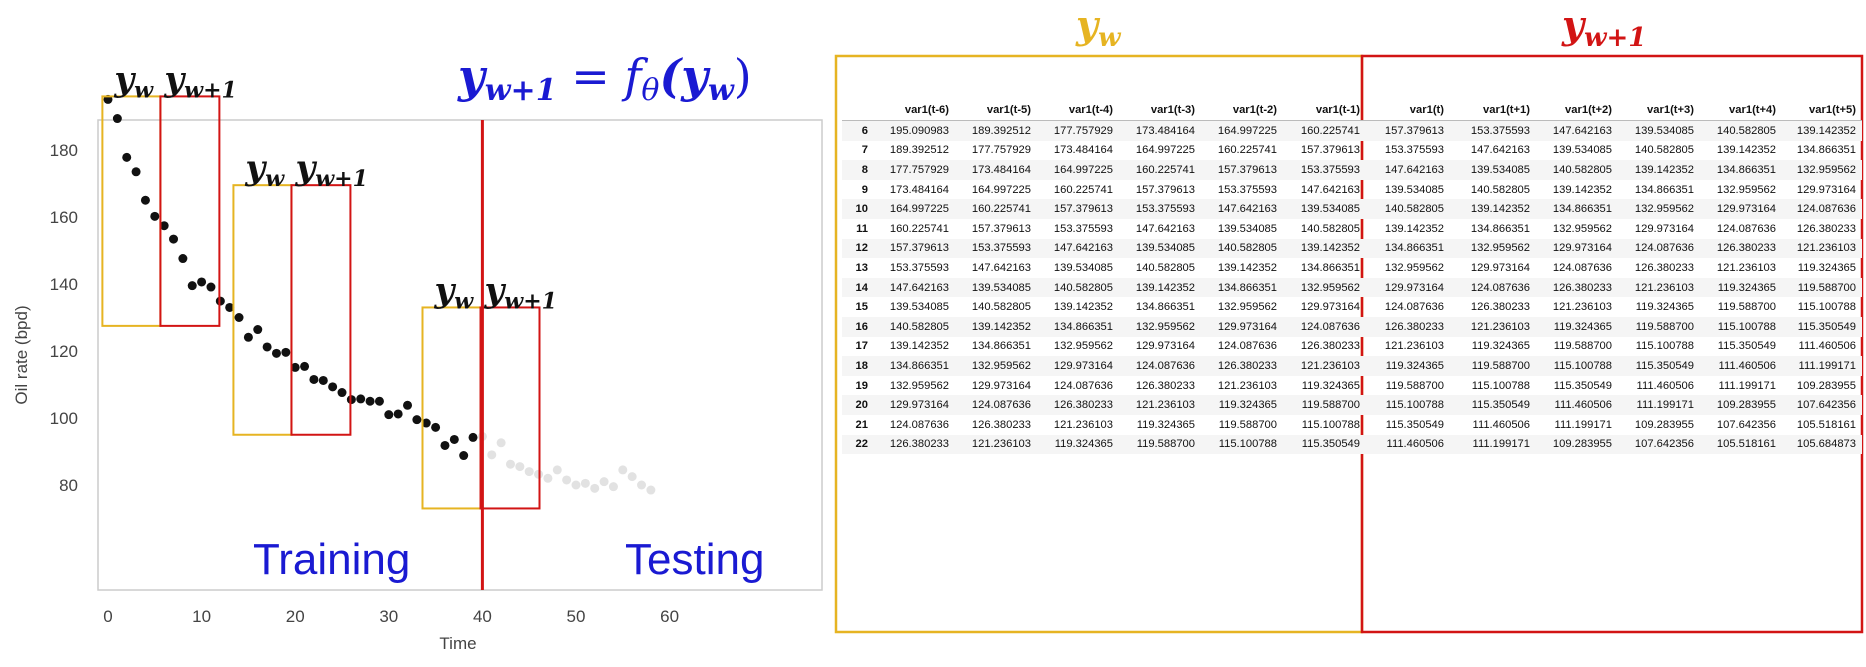 This screenshot has width=1866, height=667. I want to click on window-boxes, so click(321, 302).